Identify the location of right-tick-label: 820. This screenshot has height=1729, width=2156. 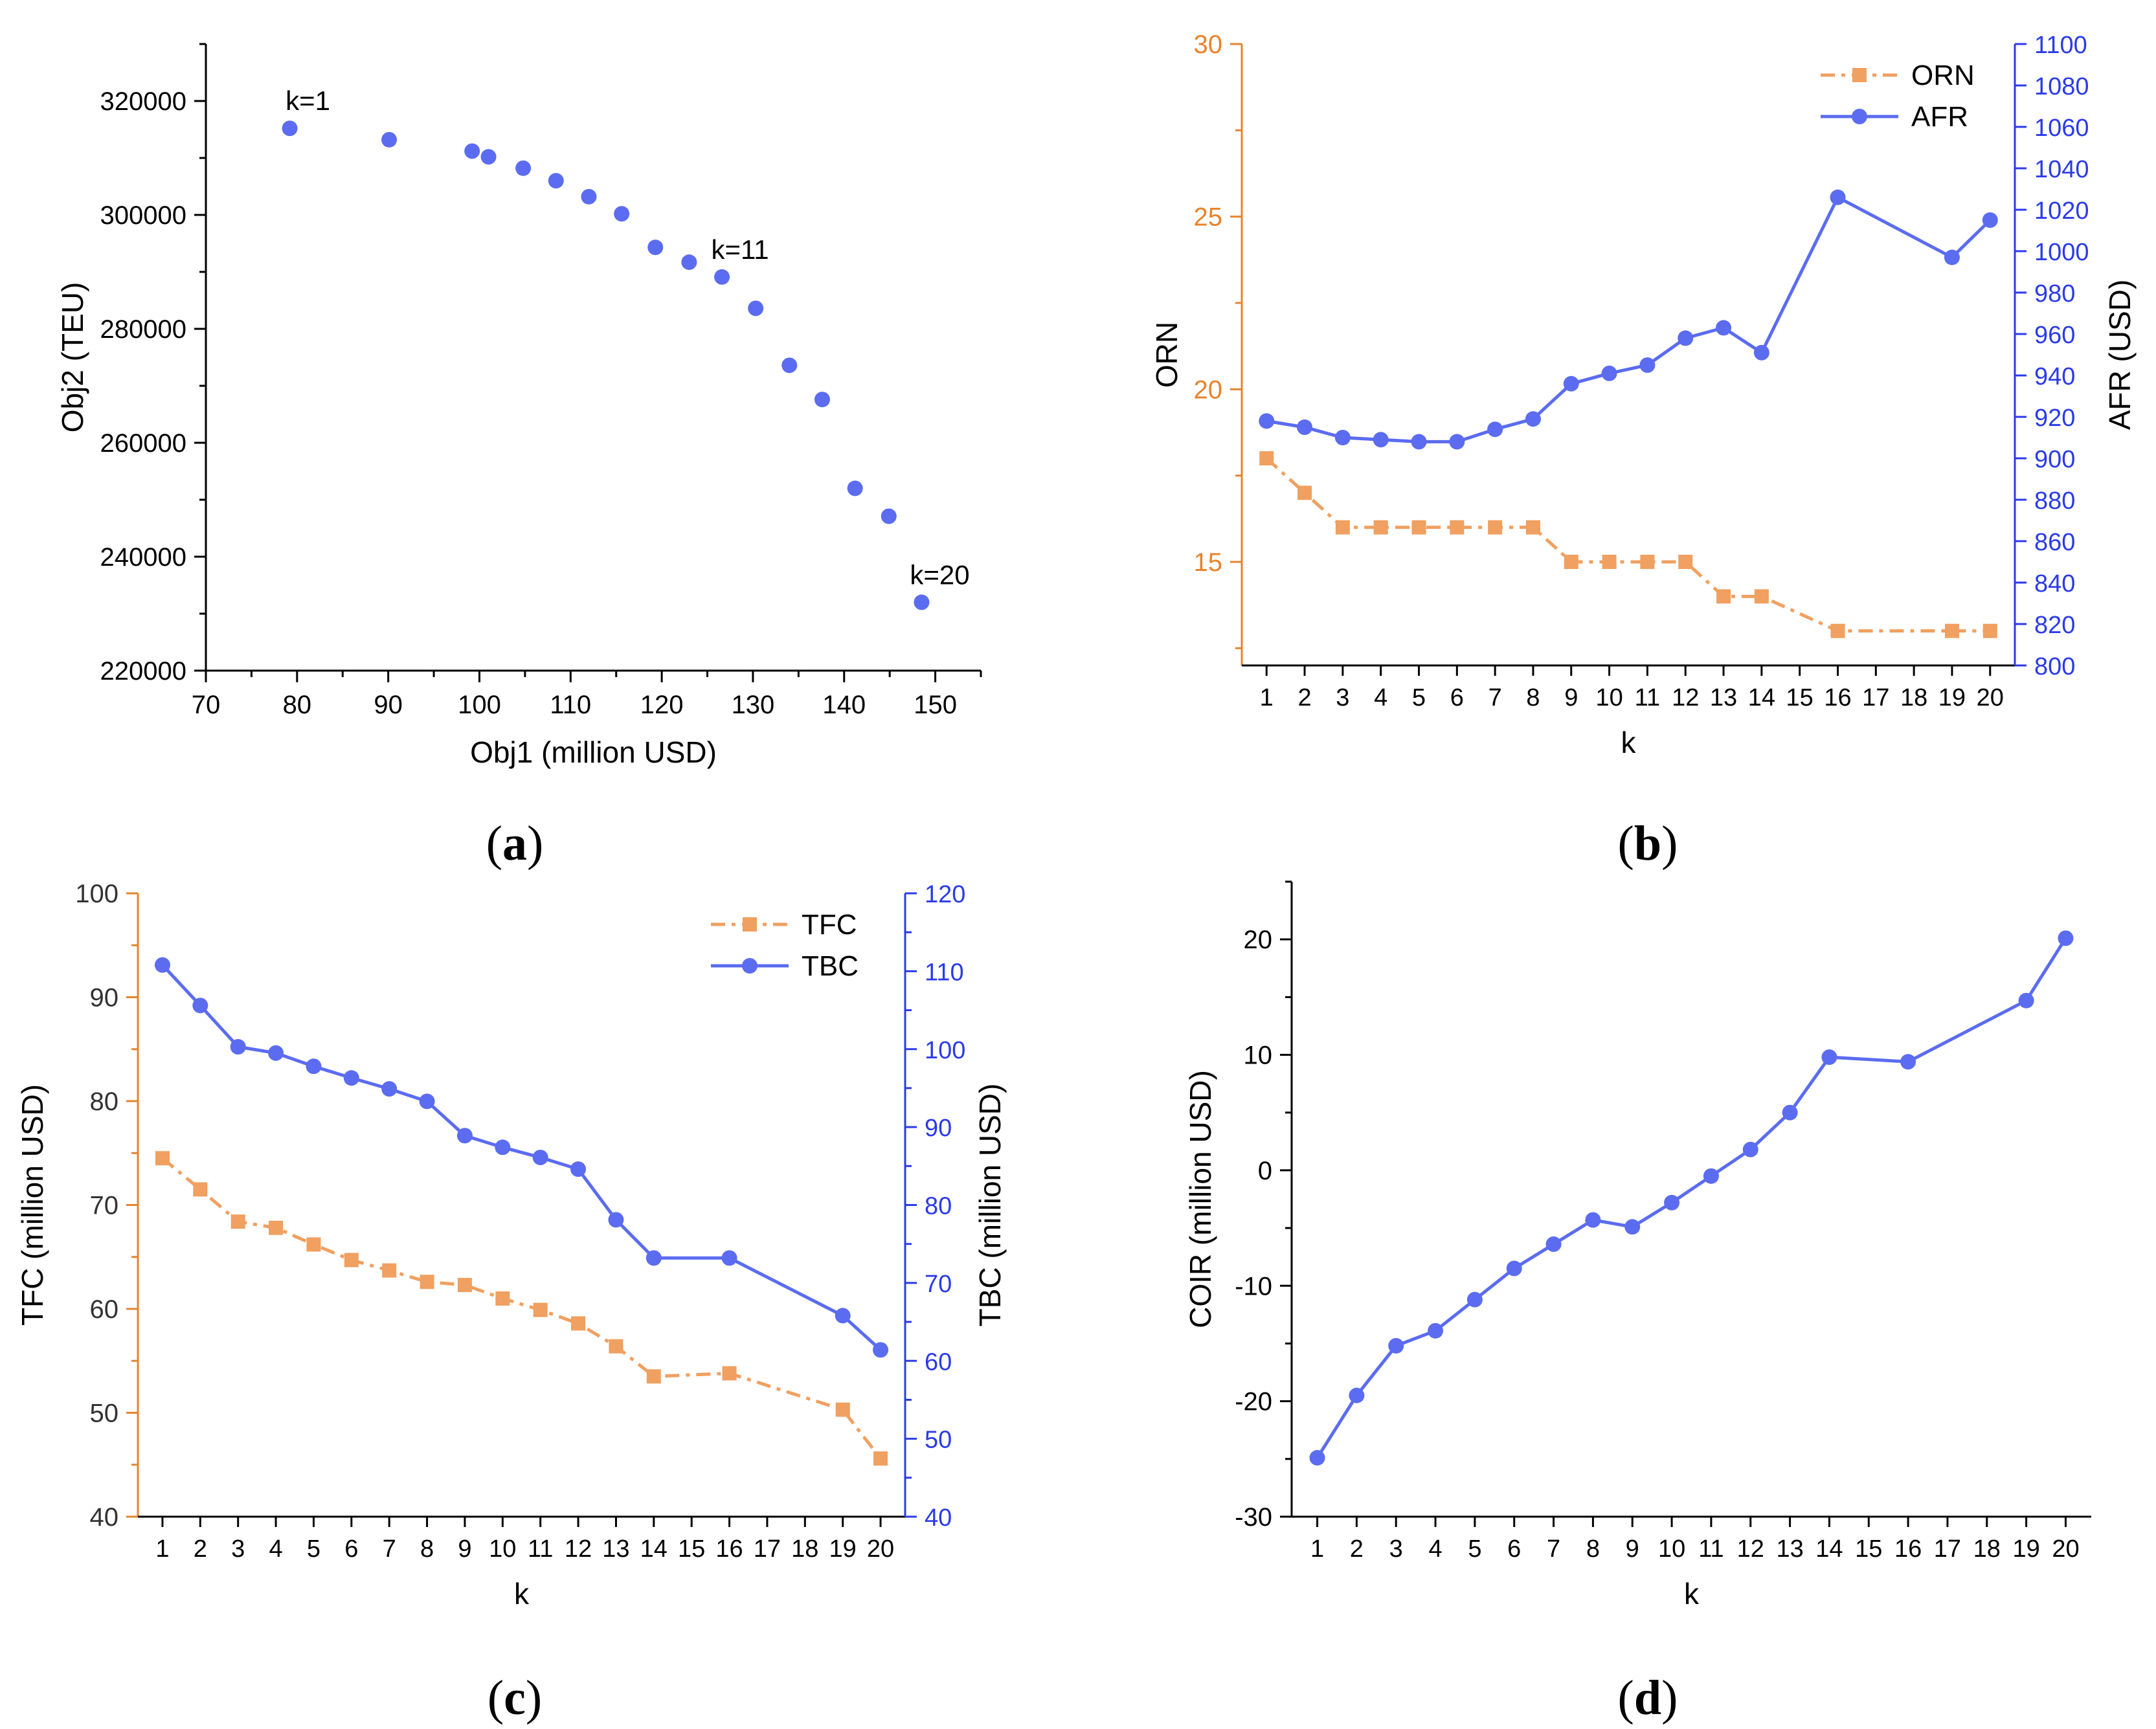
(2054, 625).